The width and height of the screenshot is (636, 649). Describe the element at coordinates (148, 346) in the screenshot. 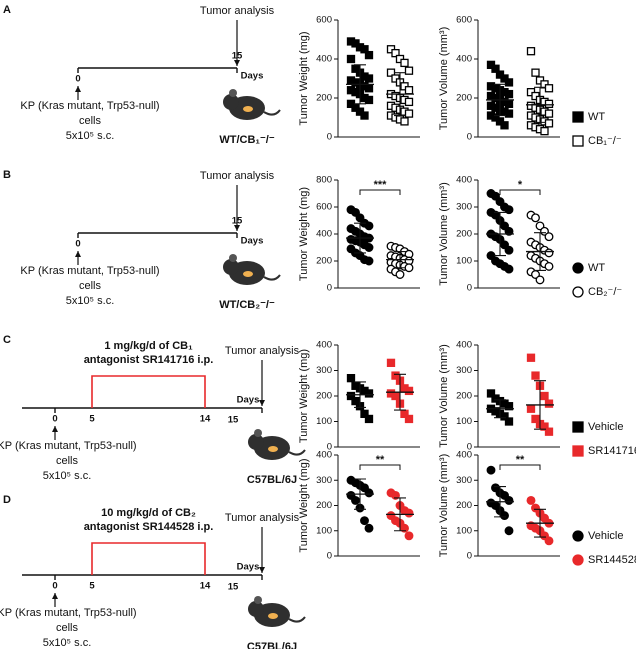

I see `treatment-label: 1 mg/kg/d of CB₁` at that location.